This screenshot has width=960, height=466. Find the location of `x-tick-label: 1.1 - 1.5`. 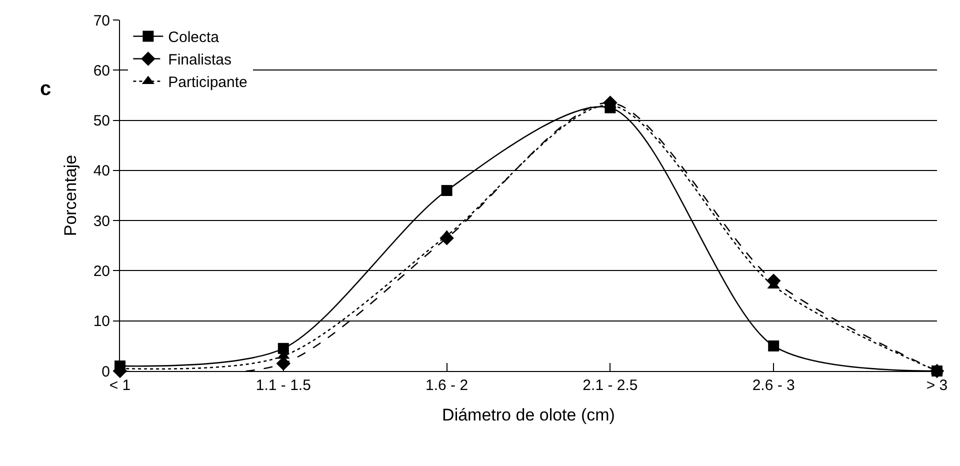

x-tick-label: 1.1 - 1.5 is located at coordinates (283, 385).